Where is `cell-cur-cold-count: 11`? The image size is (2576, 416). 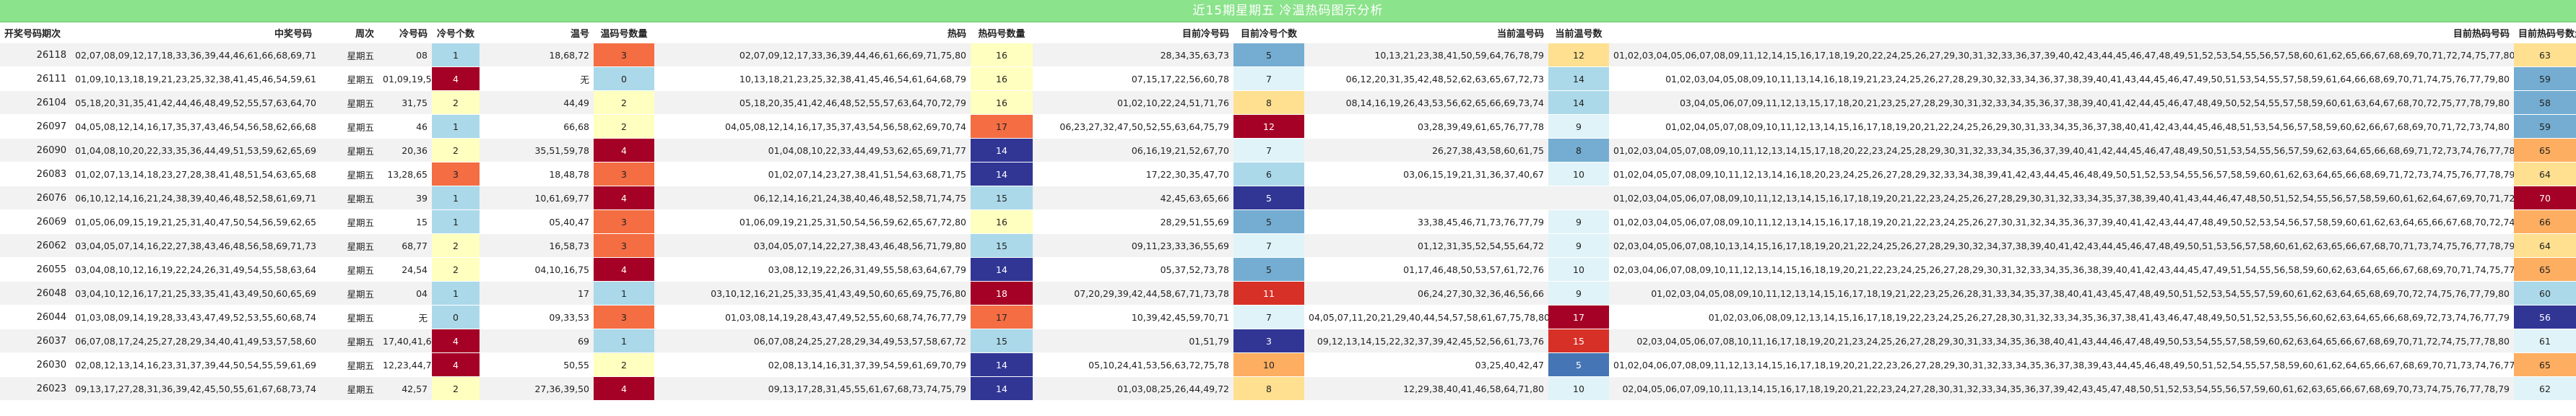 cell-cur-cold-count: 11 is located at coordinates (1268, 293).